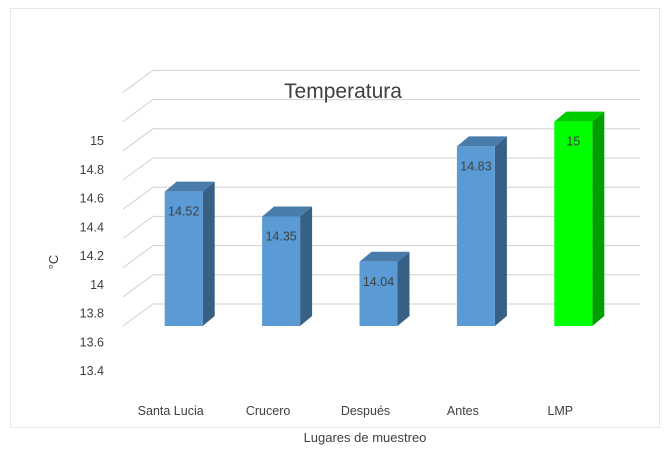 This screenshot has width=668, height=450. I want to click on y-axis-title: °C, so click(53, 262).